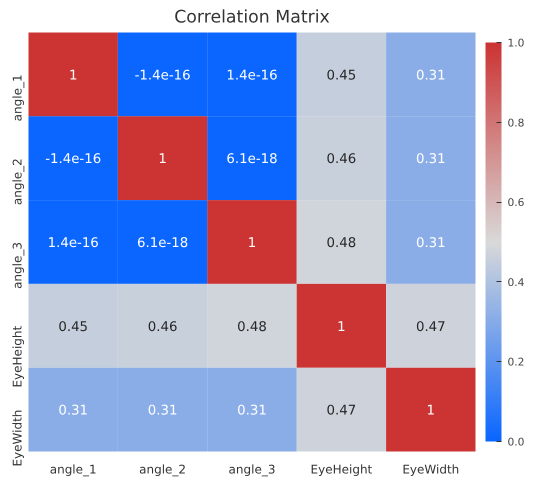 This screenshot has height=479, width=537. Describe the element at coordinates (516, 442) in the screenshot. I see `color-bar-label: 0.0` at that location.